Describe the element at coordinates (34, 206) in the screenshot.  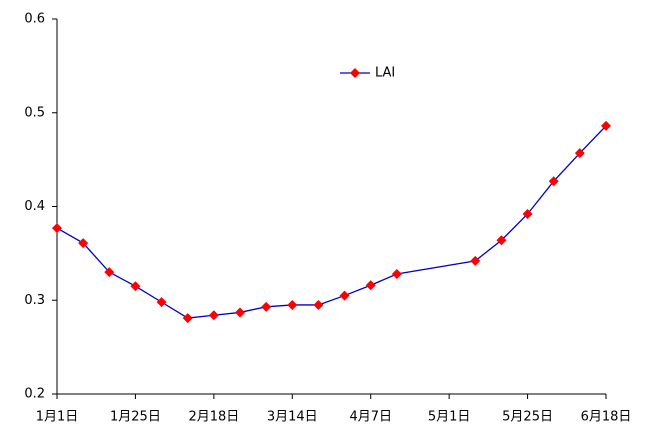
I see `y-tick-label: 0.4` at that location.